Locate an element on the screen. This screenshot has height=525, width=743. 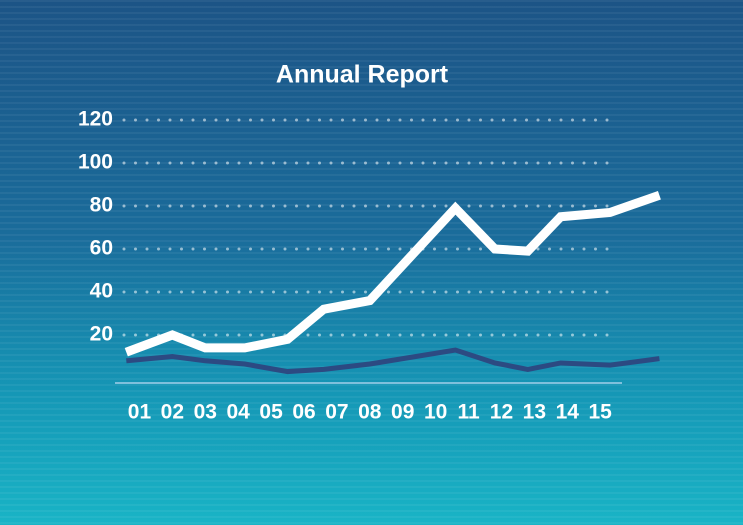
chart-title: Annual Report is located at coordinates (362, 75).